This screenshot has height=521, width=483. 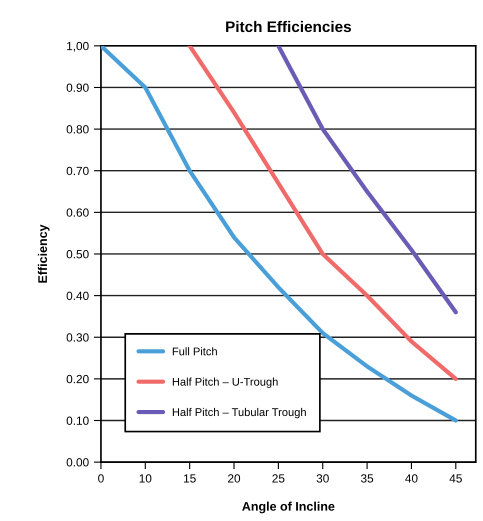 What do you see at coordinates (77, 254) in the screenshot?
I see `y-tick-label: 0.50` at bounding box center [77, 254].